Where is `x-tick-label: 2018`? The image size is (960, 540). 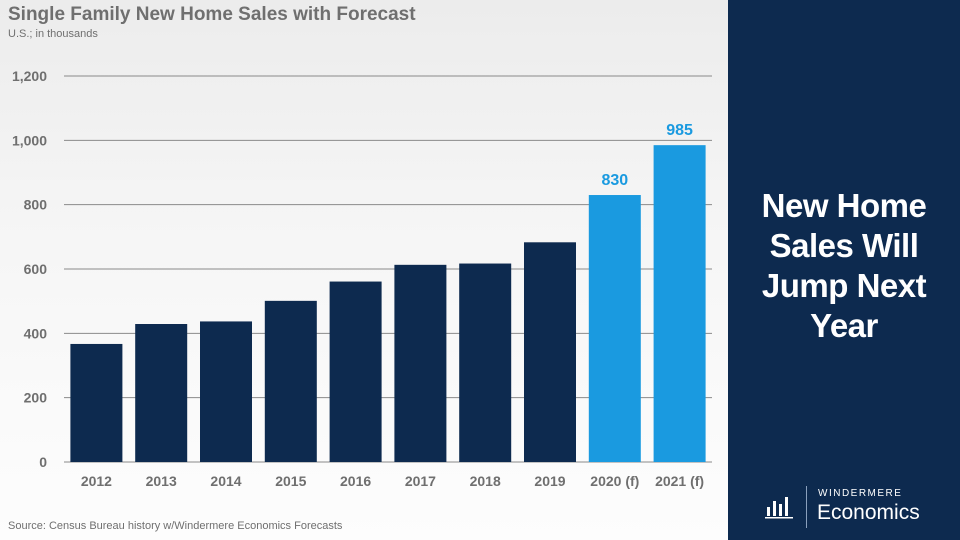
x-tick-label: 2018 is located at coordinates (485, 481).